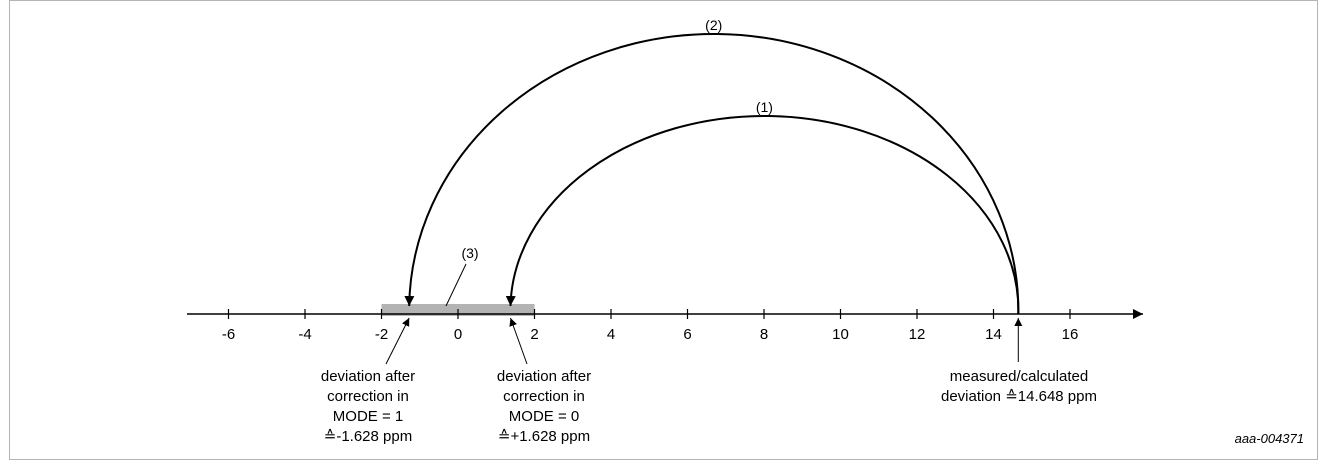 Image resolution: width=1328 pixels, height=460 pixels. I want to click on axis-tick-label: 0, so click(458, 334).